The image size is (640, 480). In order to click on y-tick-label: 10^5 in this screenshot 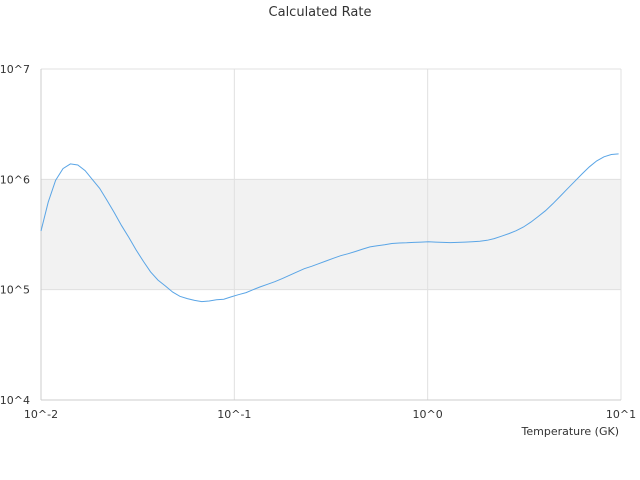, I will do `click(15, 290)`.